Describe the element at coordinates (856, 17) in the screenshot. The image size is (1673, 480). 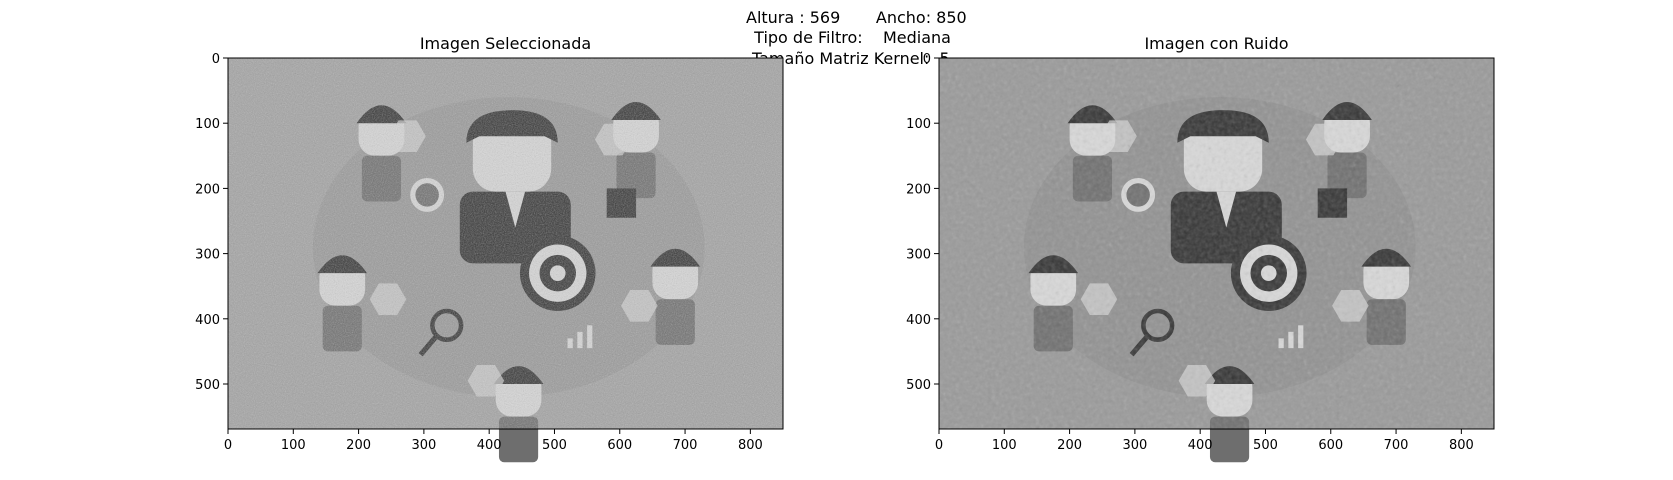
I see `suptitle-line-dimensions: Altura : 569 Ancho: 850` at that location.